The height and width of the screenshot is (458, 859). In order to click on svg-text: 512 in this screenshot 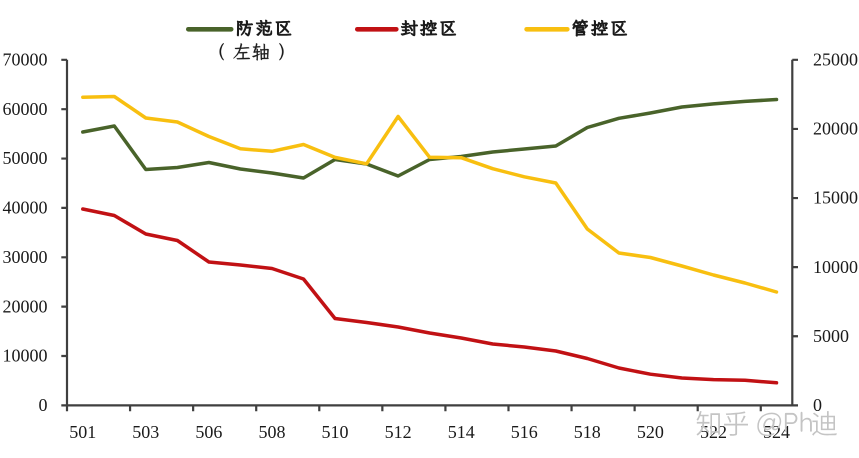, I will do `click(398, 432)`.